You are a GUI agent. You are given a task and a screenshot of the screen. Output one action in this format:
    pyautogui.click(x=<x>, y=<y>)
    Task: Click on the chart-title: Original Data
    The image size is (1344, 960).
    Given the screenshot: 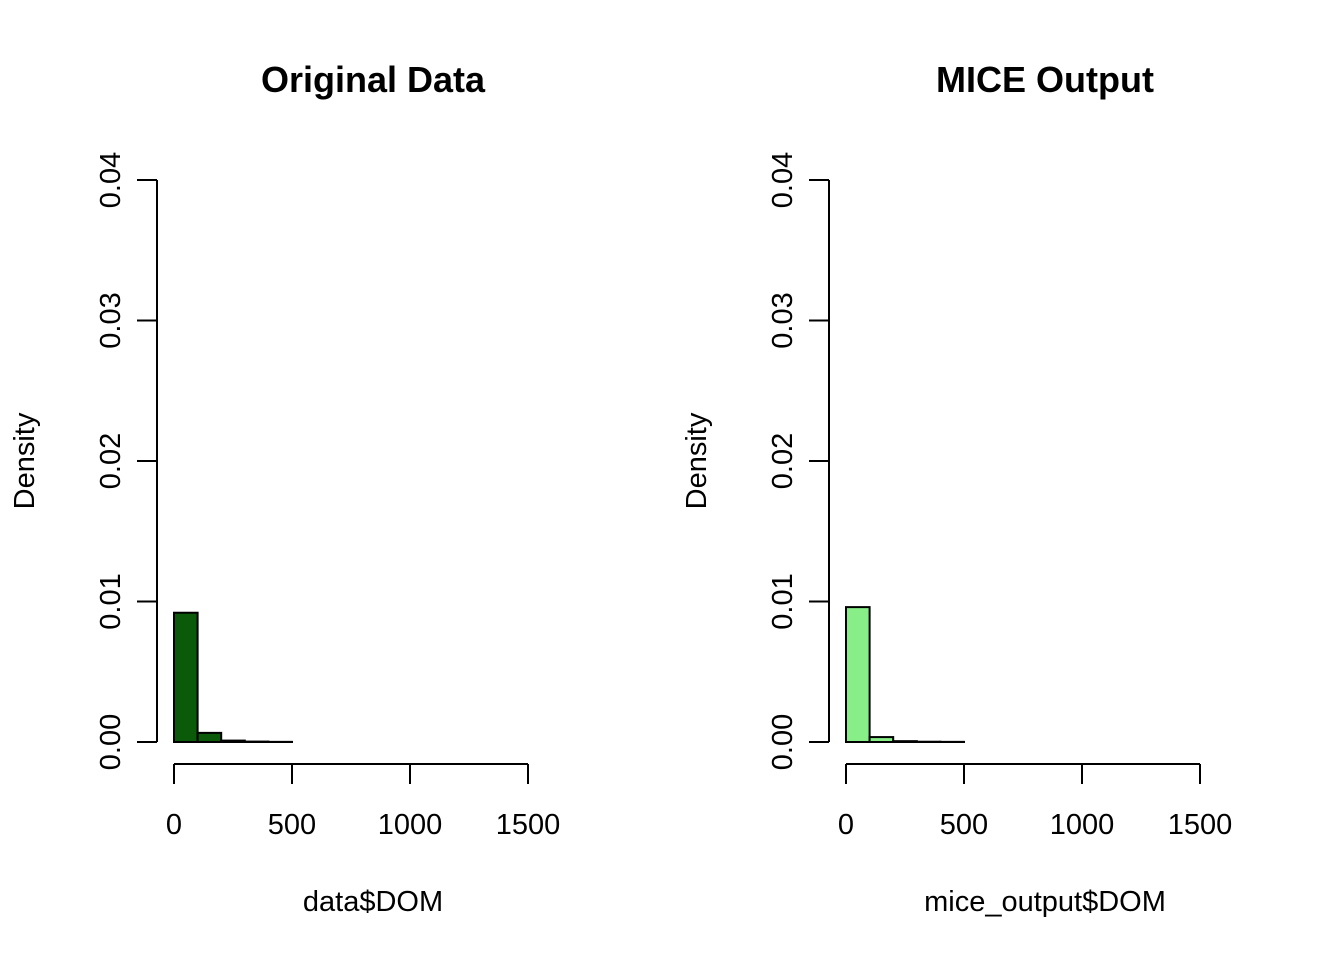 What is the action you would take?
    pyautogui.click(x=373, y=79)
    